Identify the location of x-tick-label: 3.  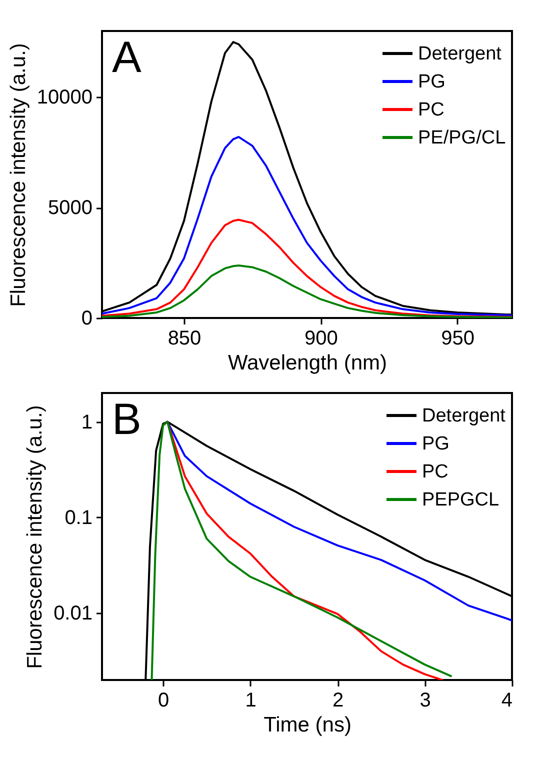
(425, 701).